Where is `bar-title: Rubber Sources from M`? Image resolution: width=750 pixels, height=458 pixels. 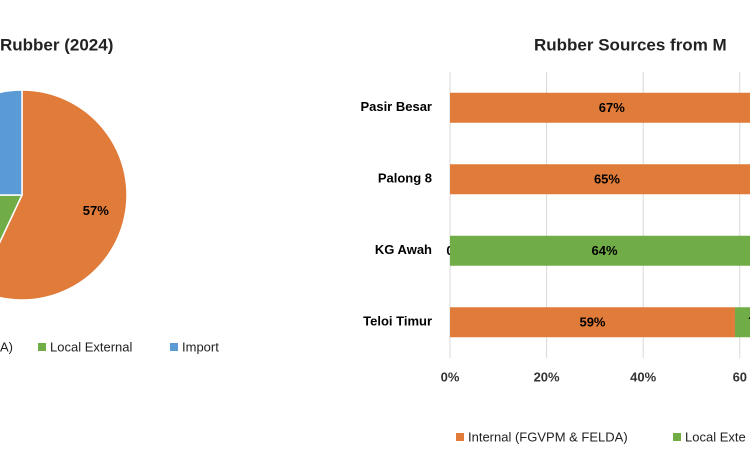
bar-title: Rubber Sources from M is located at coordinates (630, 44).